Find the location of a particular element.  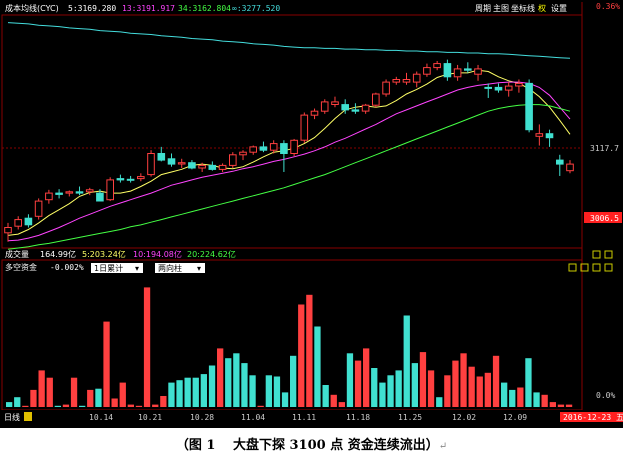

period-tab-indicator-icon is located at coordinates (28, 416).